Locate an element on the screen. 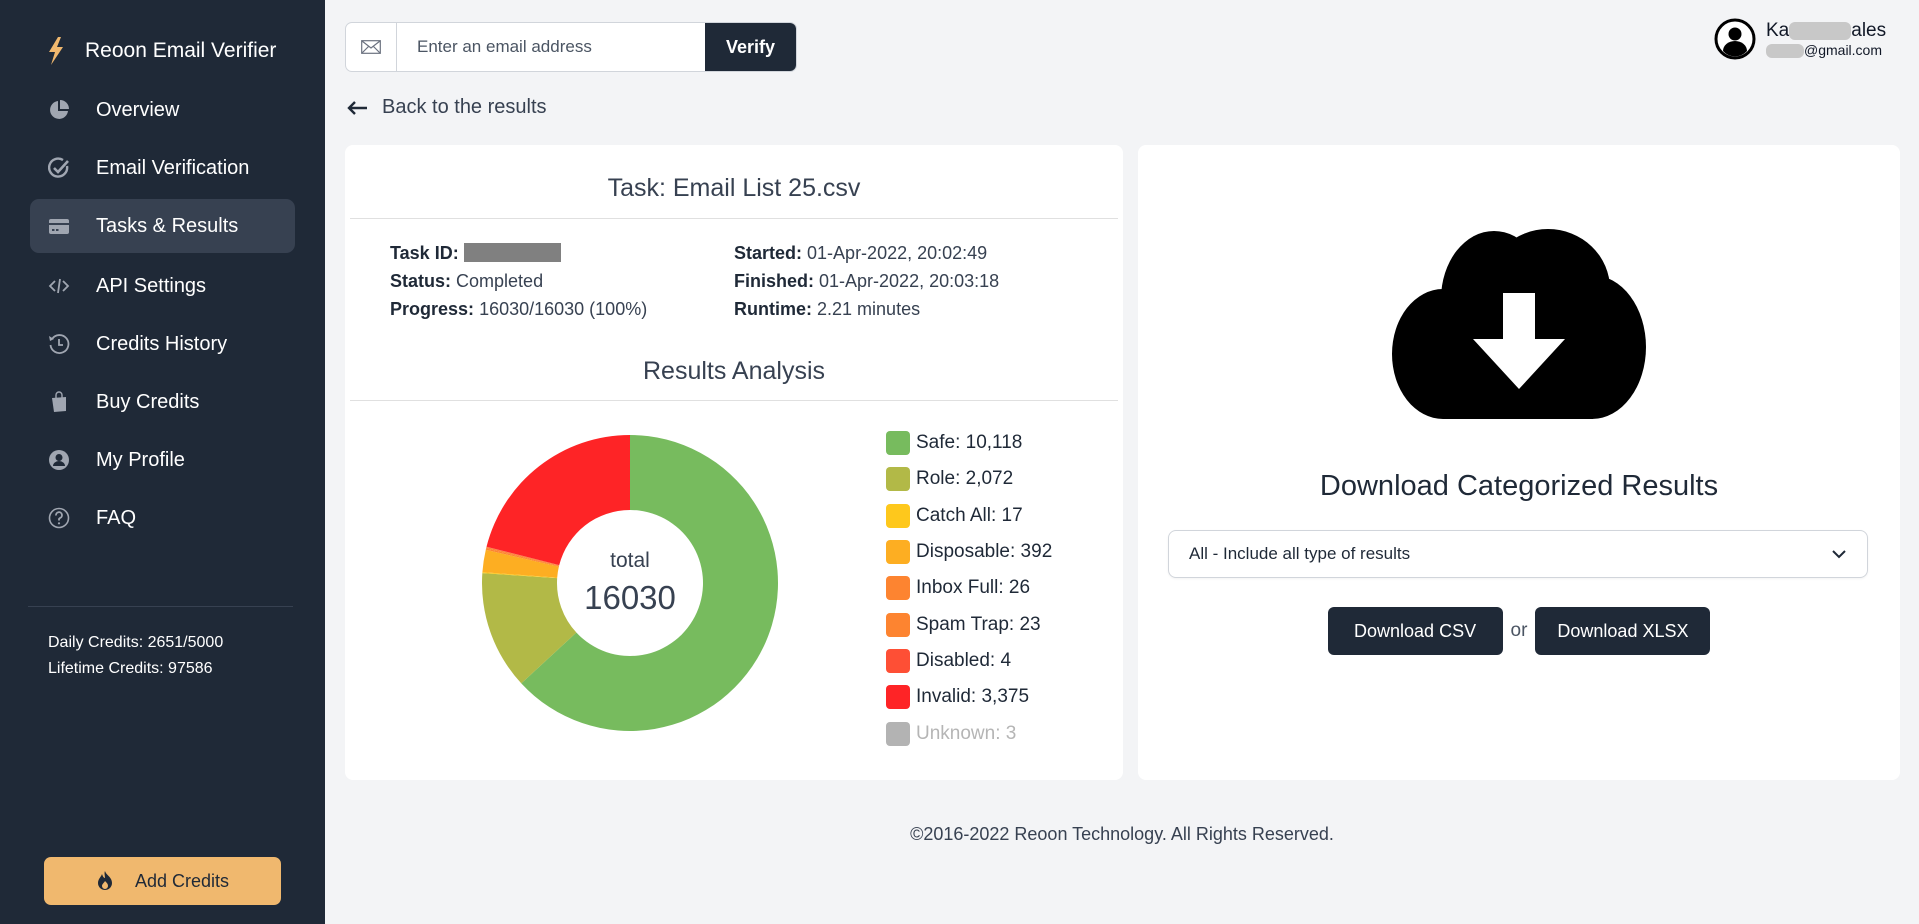 This screenshot has width=1919, height=924. sidebar-divider is located at coordinates (160, 606).